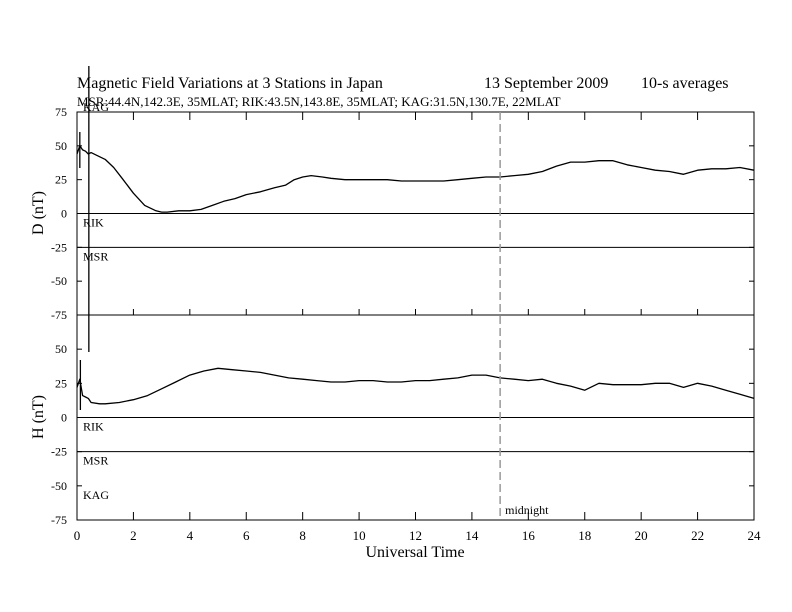 The height and width of the screenshot is (612, 792). Describe the element at coordinates (96, 182) in the screenshot. I see `station-labels: KAG RIK MSR` at that location.